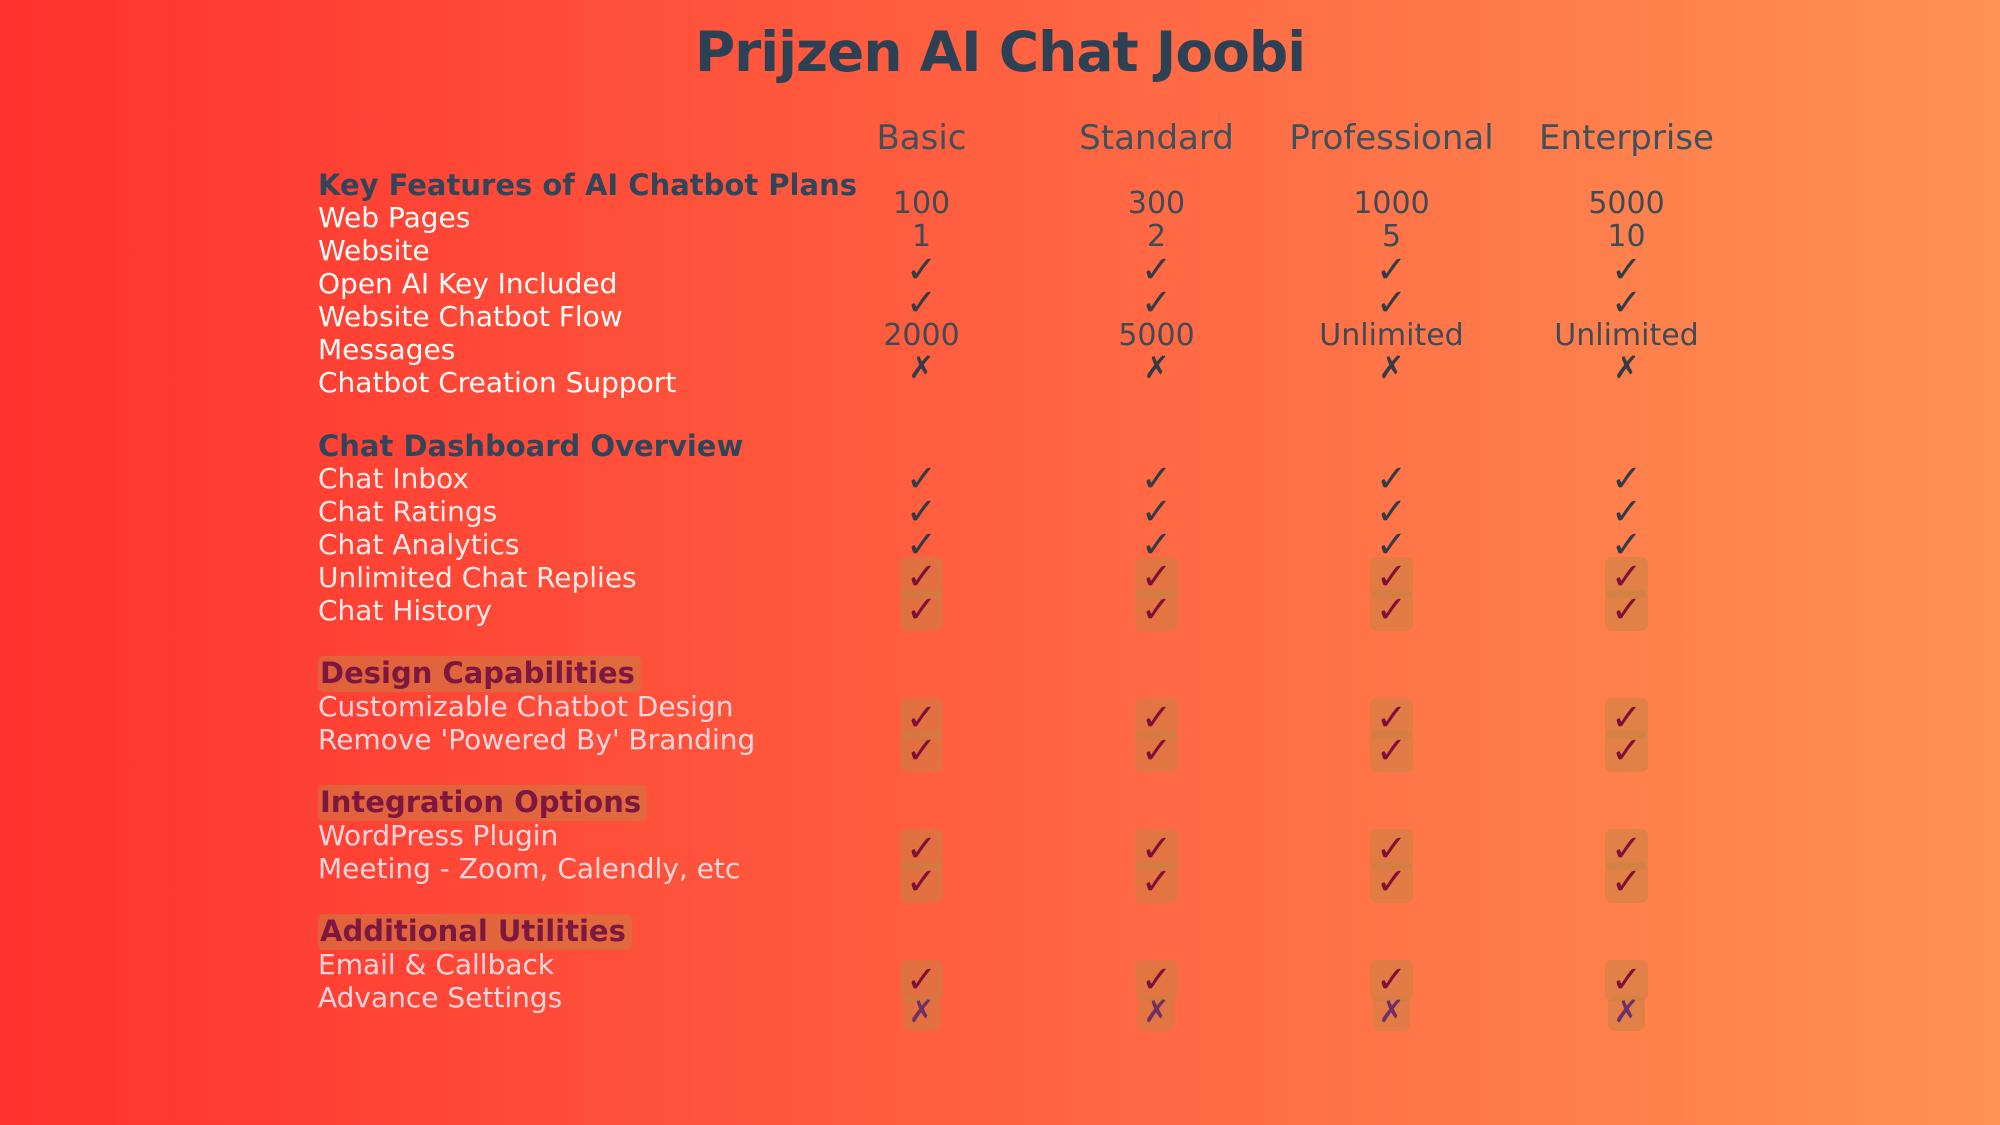 The height and width of the screenshot is (1125, 2000). What do you see at coordinates (1391, 203) in the screenshot?
I see `plan-value: 1000` at bounding box center [1391, 203].